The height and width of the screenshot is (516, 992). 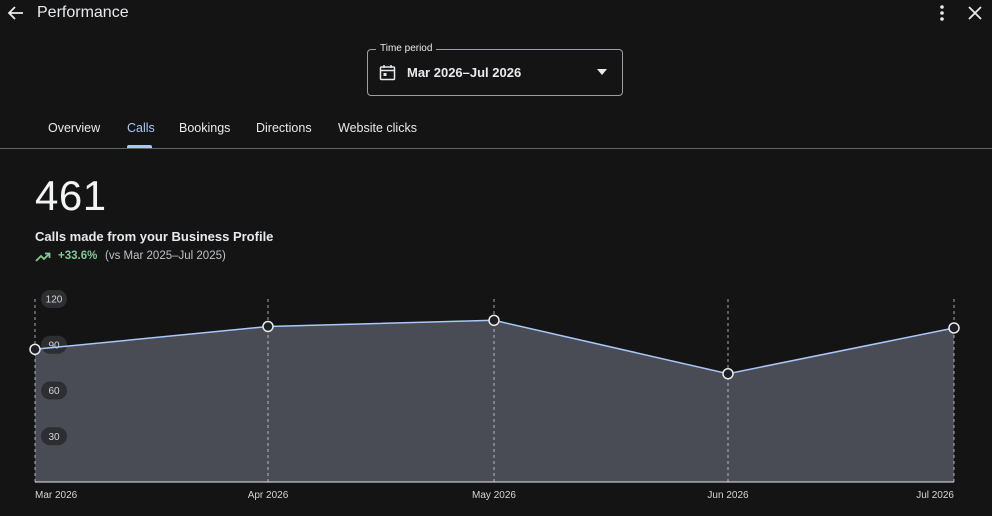 I want to click on x-tick-label: Mar 2026, so click(x=56, y=495).